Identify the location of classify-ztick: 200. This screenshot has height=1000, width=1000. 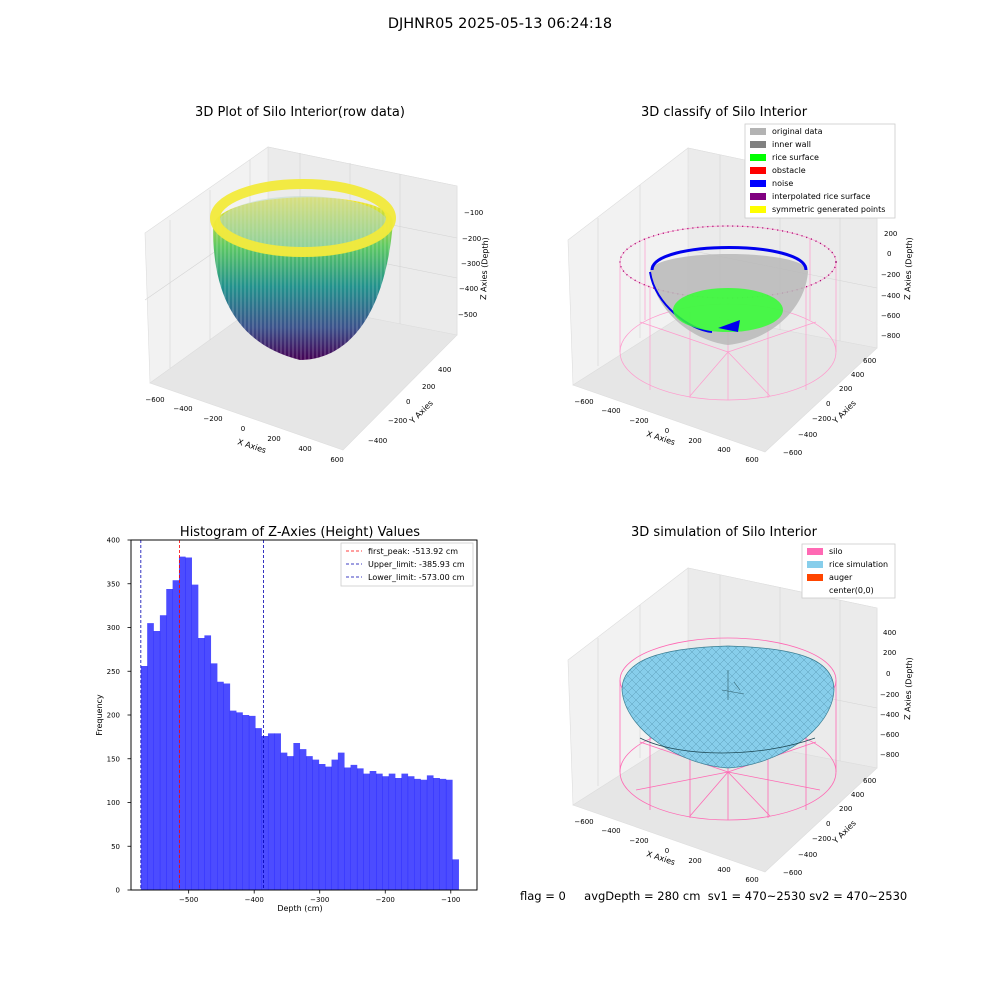
(890, 234).